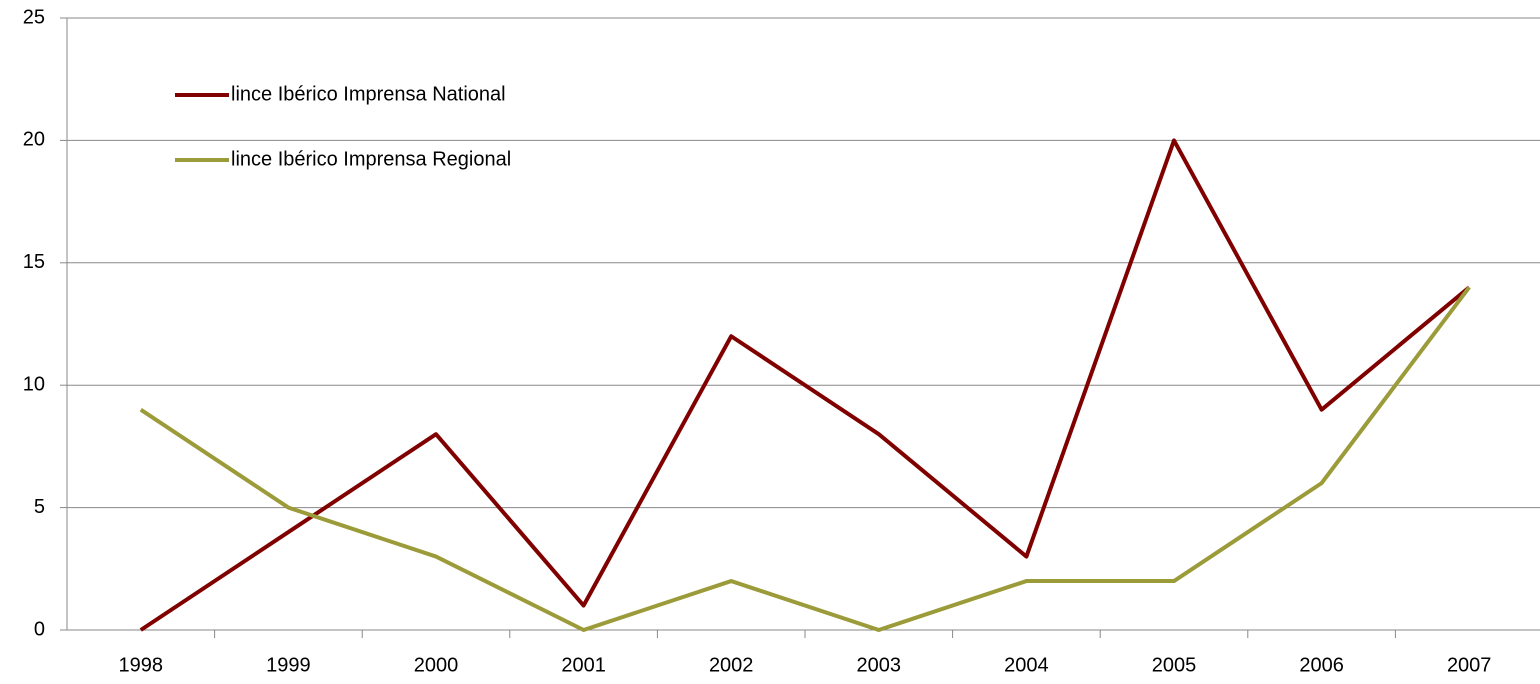 The height and width of the screenshot is (684, 1540). Describe the element at coordinates (879, 665) in the screenshot. I see `x-tick-label: 2003` at that location.